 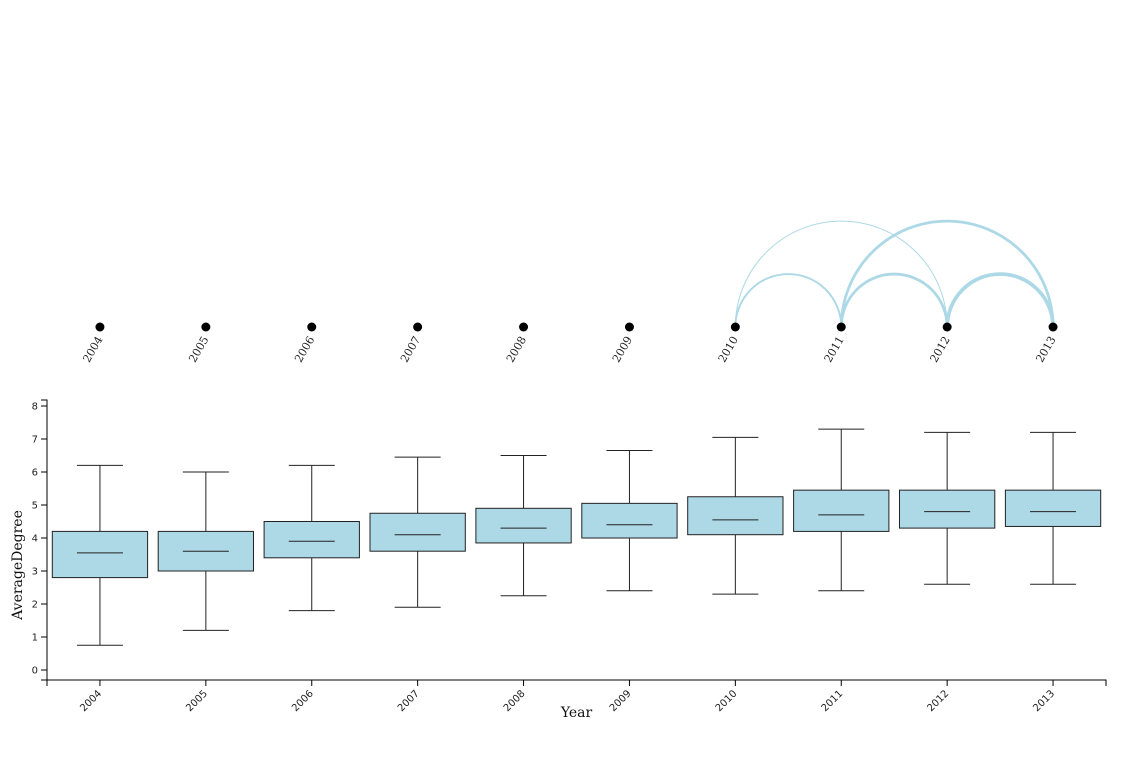 I want to click on x-tick-label: 2004, so click(x=91, y=701).